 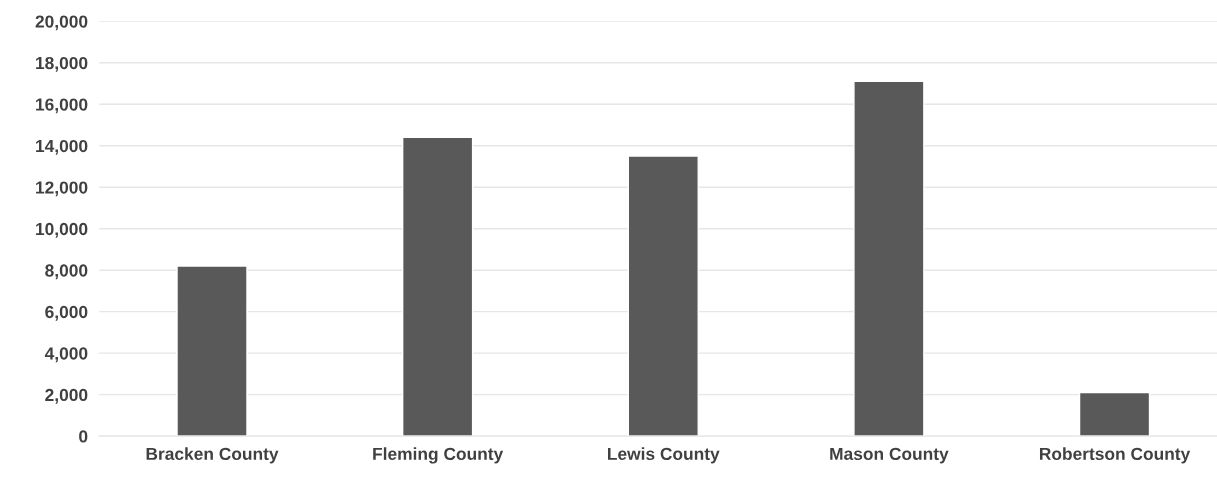 What do you see at coordinates (66, 355) in the screenshot?
I see `y-tick-label: 4,000` at bounding box center [66, 355].